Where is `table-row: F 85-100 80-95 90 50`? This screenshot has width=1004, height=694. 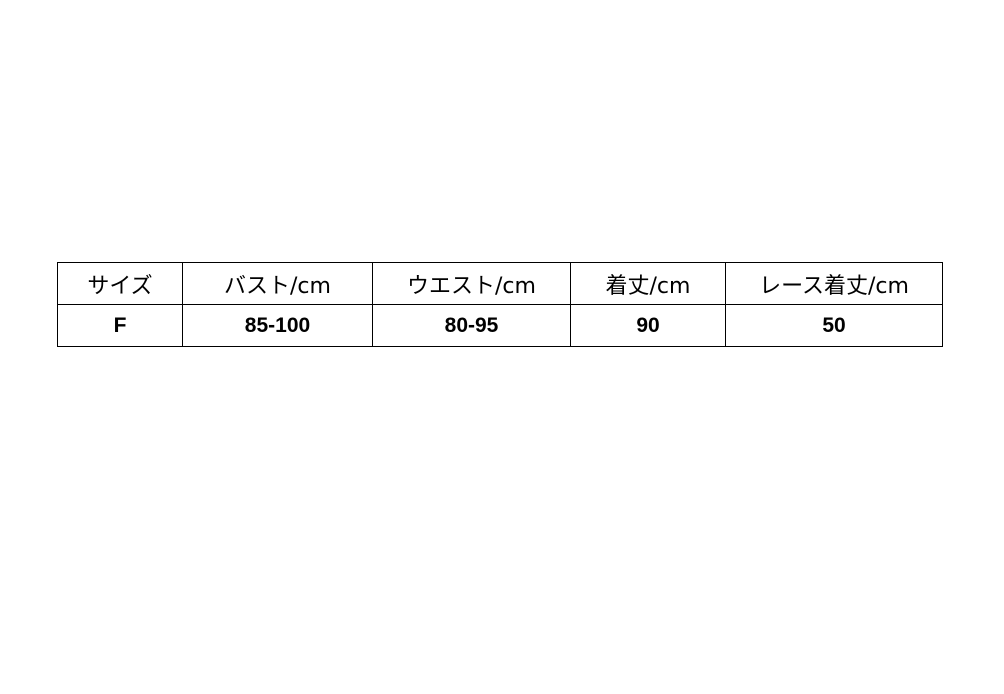 table-row: F 85-100 80-95 90 50 is located at coordinates (500, 325).